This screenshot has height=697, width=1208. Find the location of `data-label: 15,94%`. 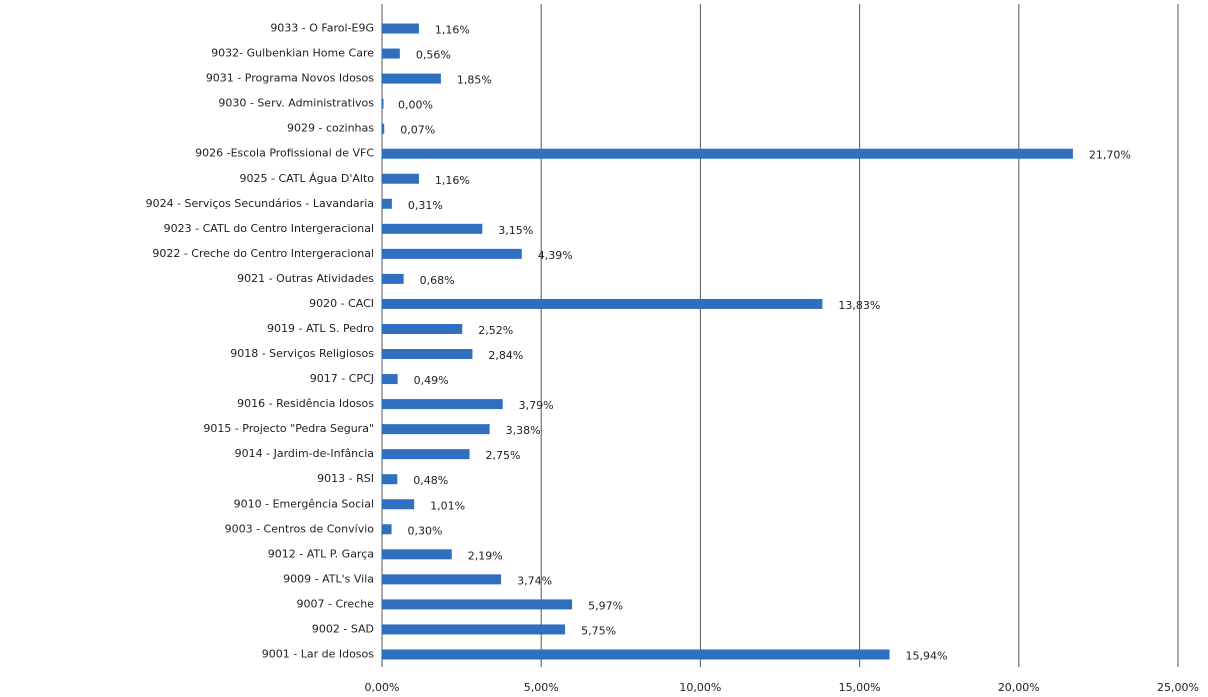

data-label: 15,94% is located at coordinates (927, 655).